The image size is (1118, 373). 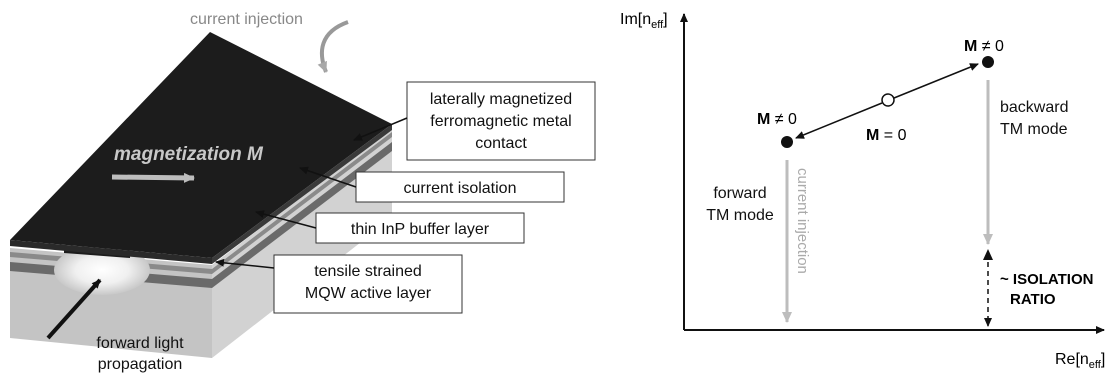 What do you see at coordinates (888, 100) in the screenshot?
I see `m-zero-point` at bounding box center [888, 100].